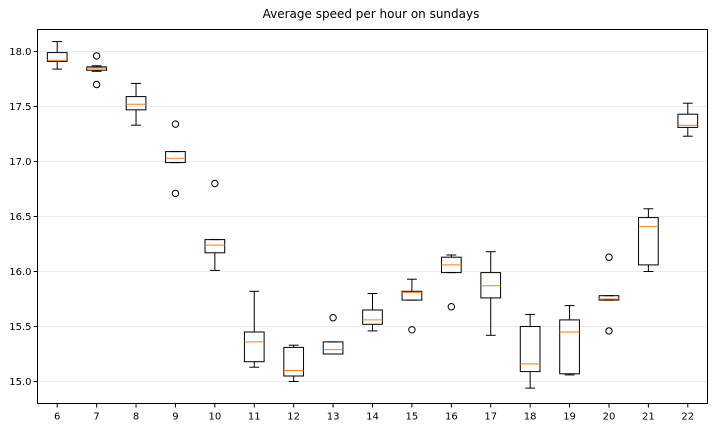  I want to click on x-tick-label: 13, so click(333, 417).